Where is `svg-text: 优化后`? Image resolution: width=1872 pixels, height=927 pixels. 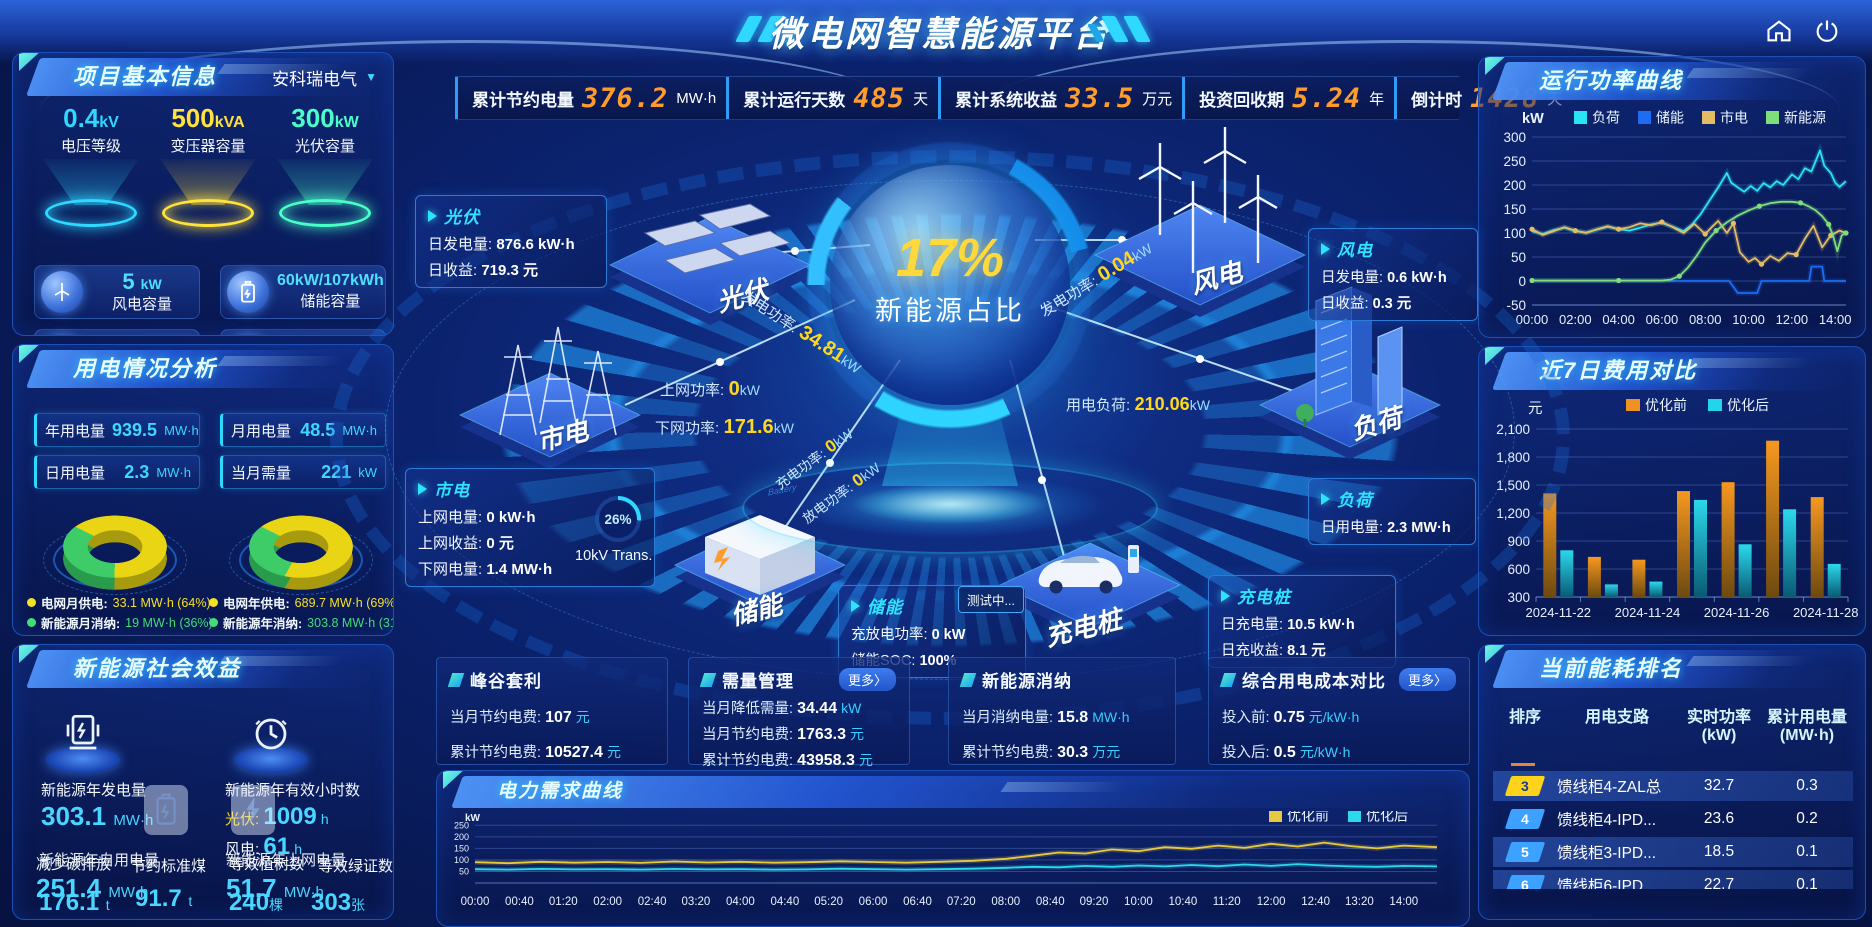 svg-text: 优化后 is located at coordinates (1387, 817).